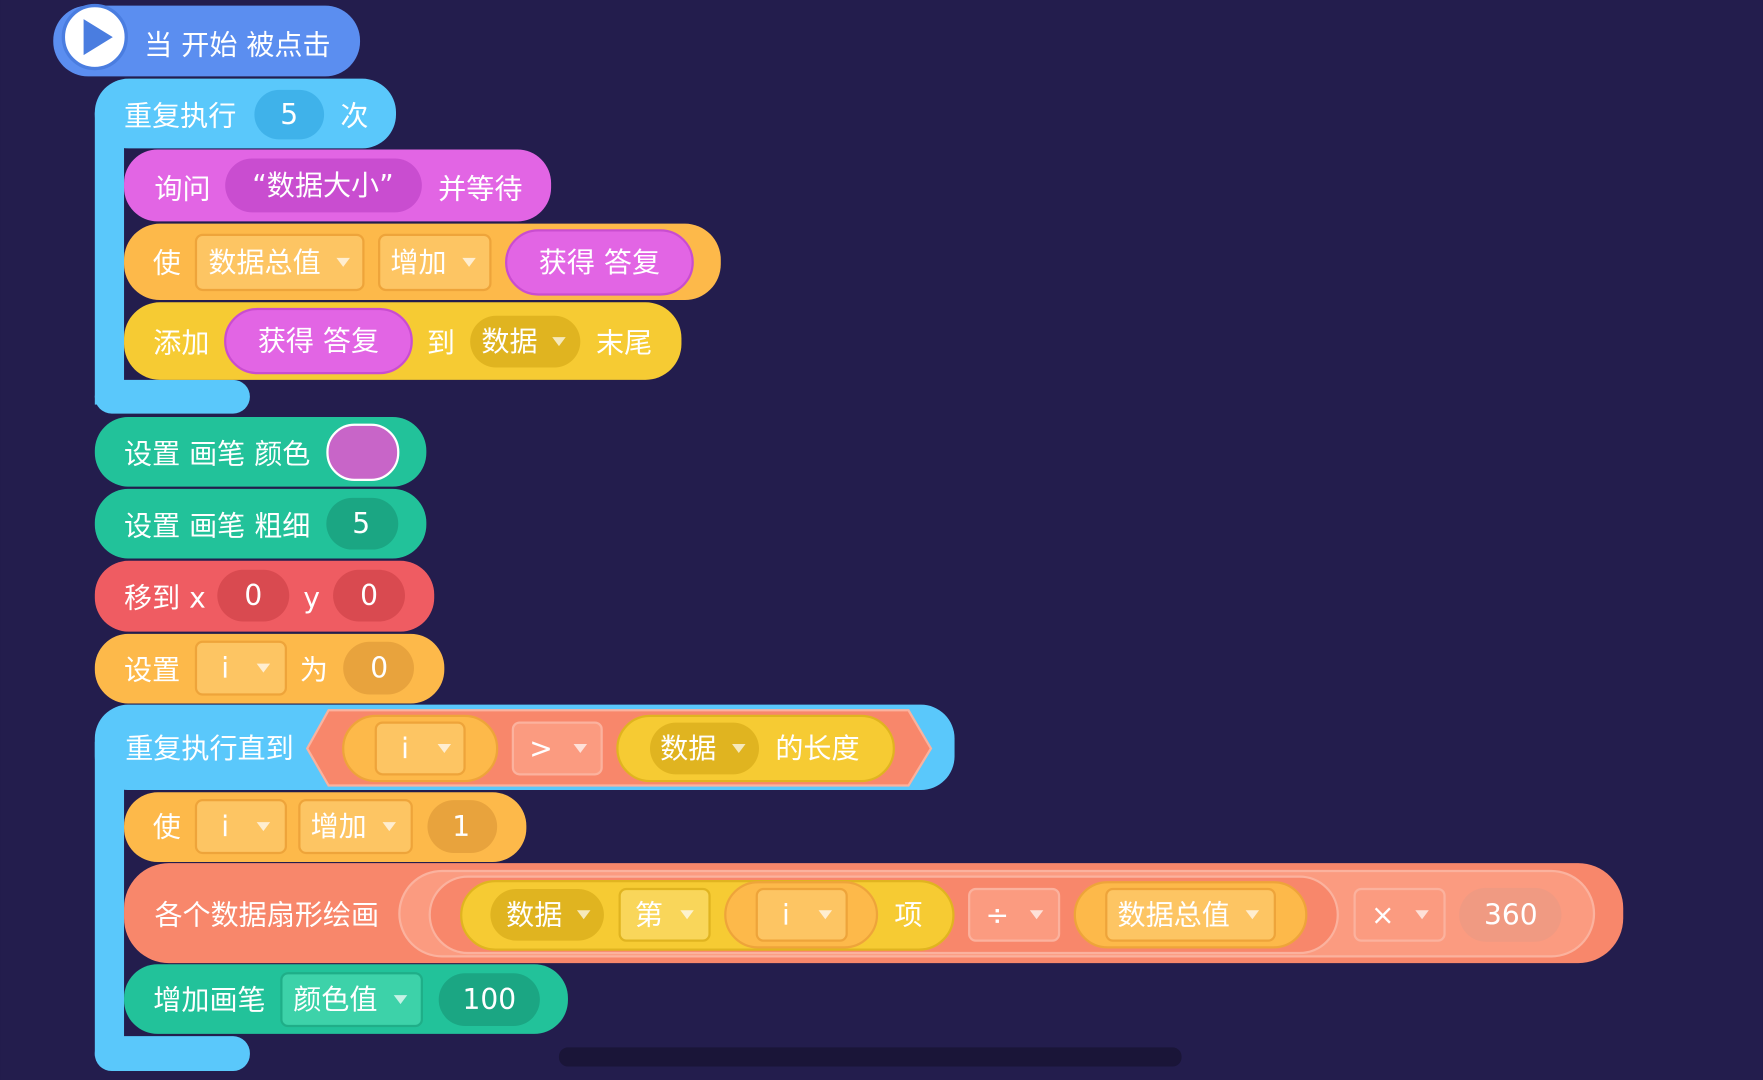 This screenshot has height=1080, width=1763. I want to click on label: 为, so click(314, 669).